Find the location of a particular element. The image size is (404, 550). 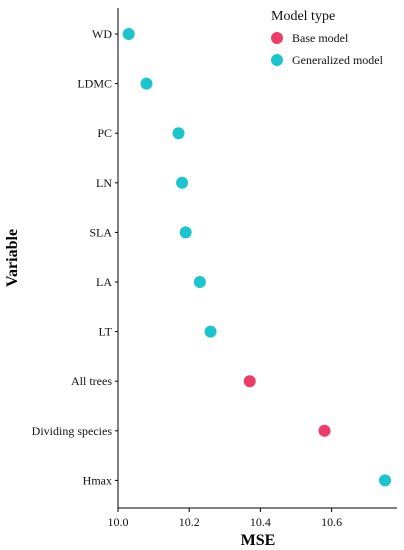

y-tick-label-dividing-species: Dividing species is located at coordinates (72, 431).